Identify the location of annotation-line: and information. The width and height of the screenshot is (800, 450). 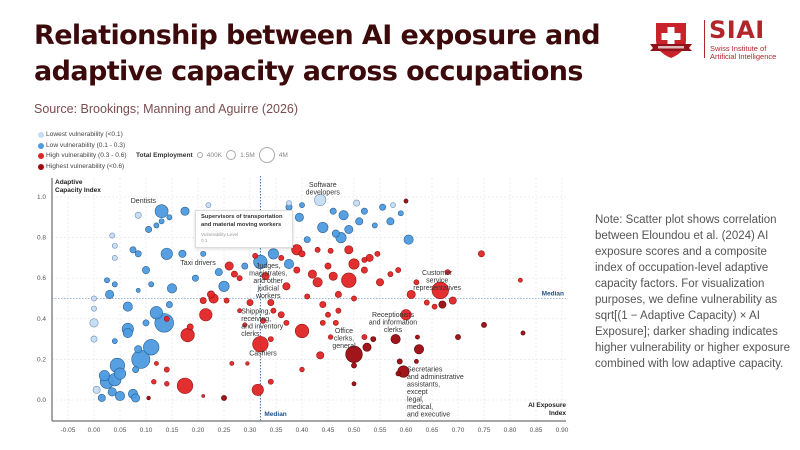
(393, 322).